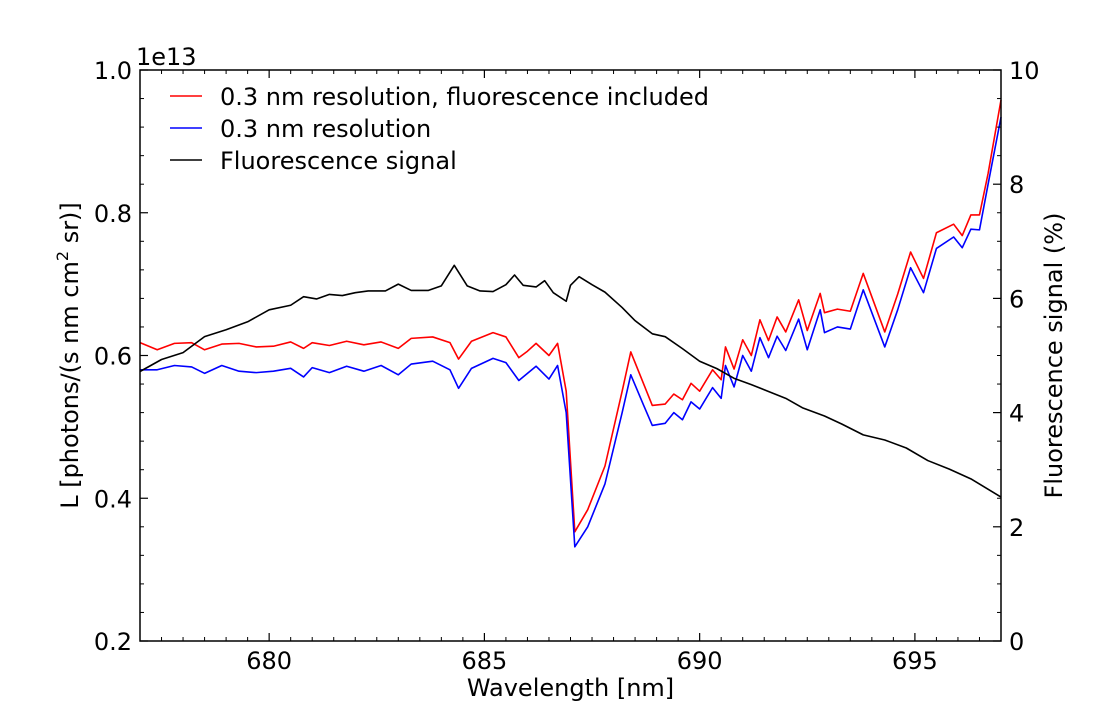 This screenshot has height=712, width=1112. Describe the element at coordinates (1016, 414) in the screenshot. I see `y-tick-label-right: 4` at that location.